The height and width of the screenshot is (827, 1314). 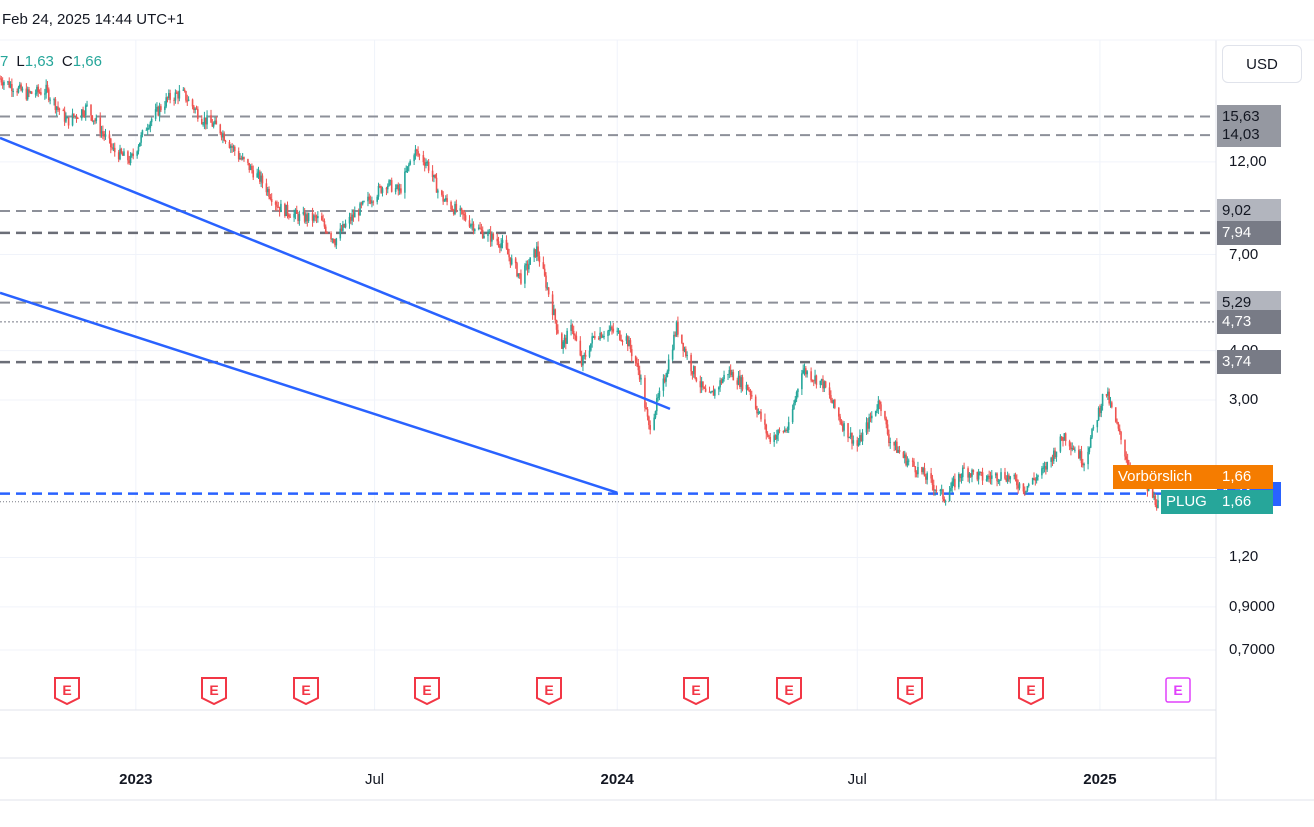 I want to click on x-axis-tick-label: Jul, so click(x=857, y=779).